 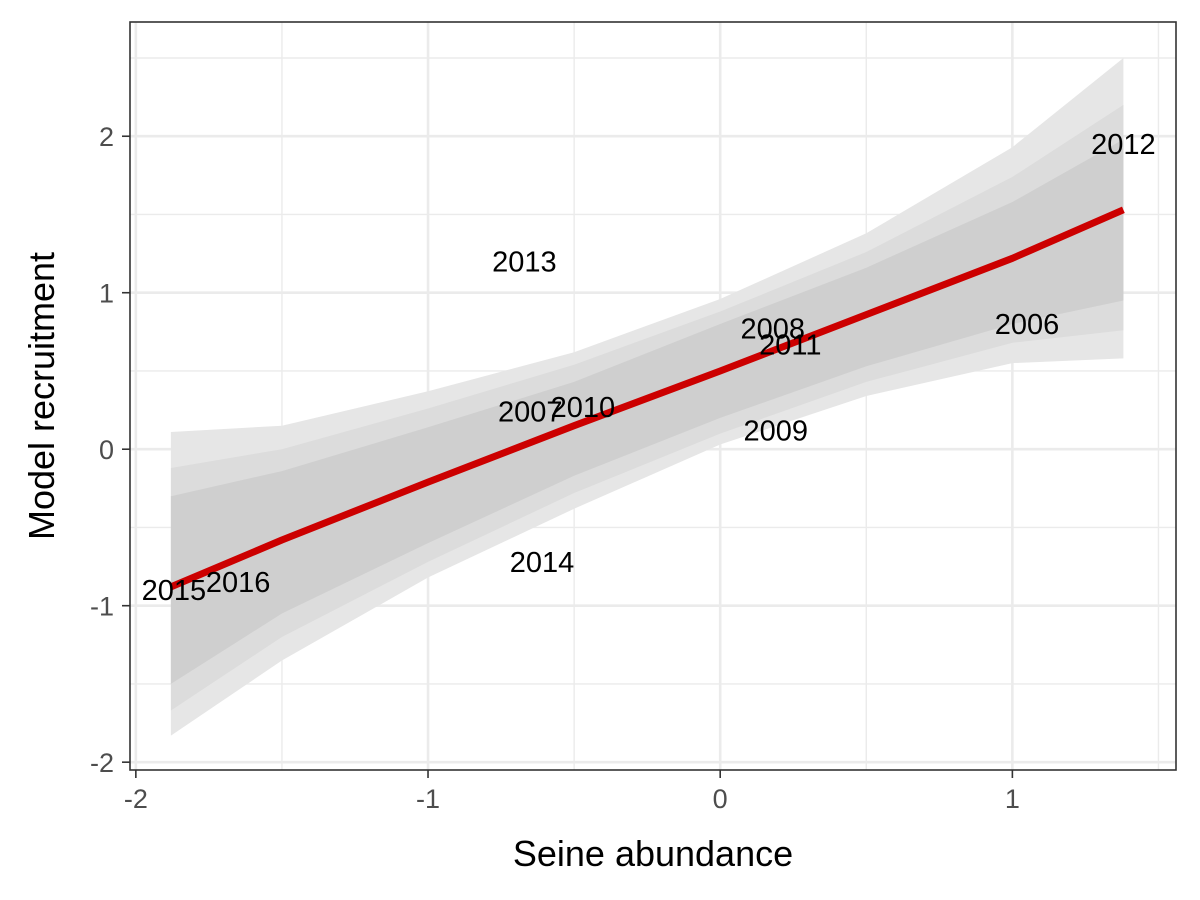 I want to click on y-tick-label: -2, so click(x=102, y=763).